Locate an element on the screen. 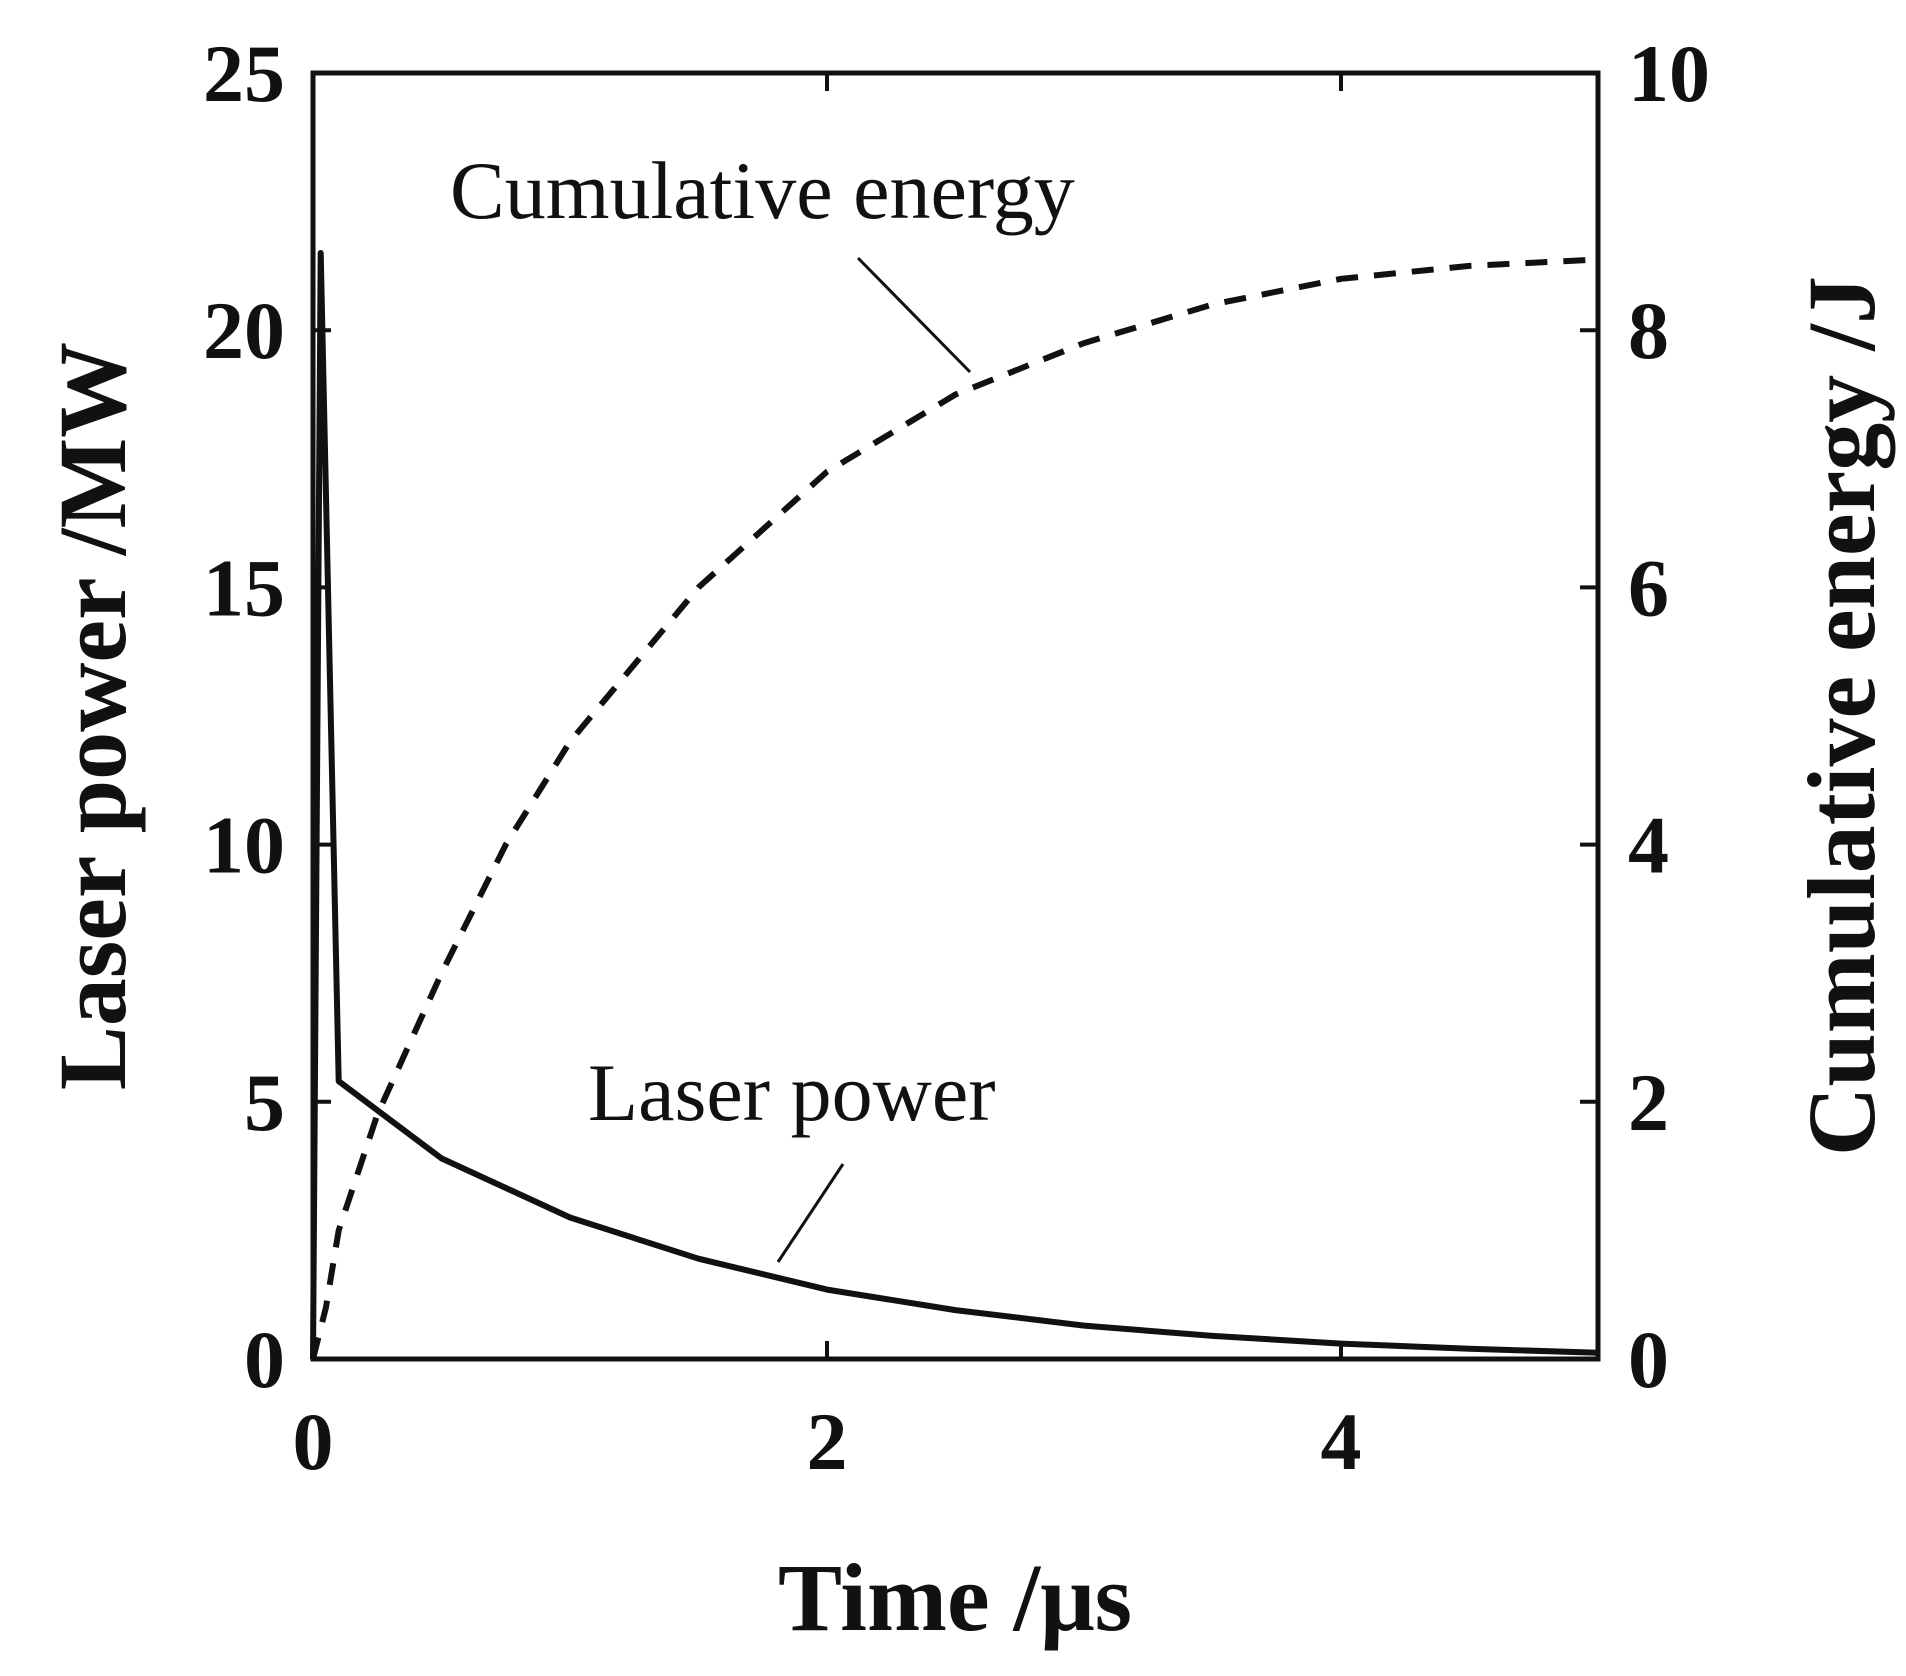 This screenshot has height=1676, width=1906. y-left-tick-label: 15 is located at coordinates (244, 587).